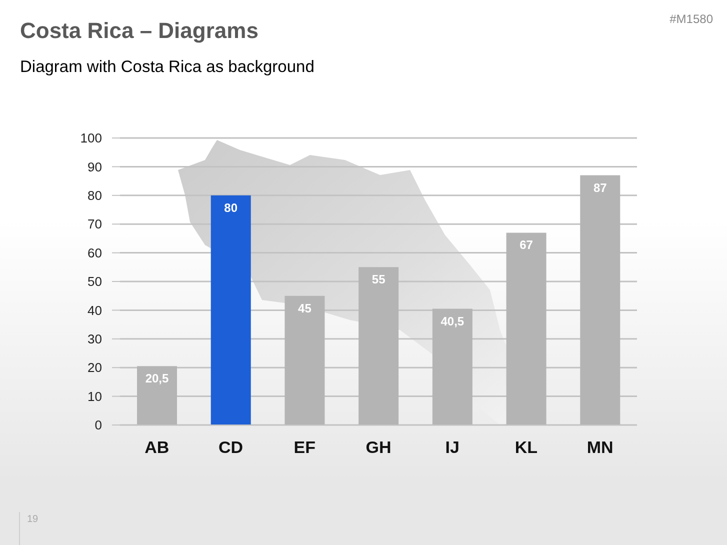 This screenshot has height=545, width=727. What do you see at coordinates (98, 425) in the screenshot?
I see `y-tick-label: 0` at bounding box center [98, 425].